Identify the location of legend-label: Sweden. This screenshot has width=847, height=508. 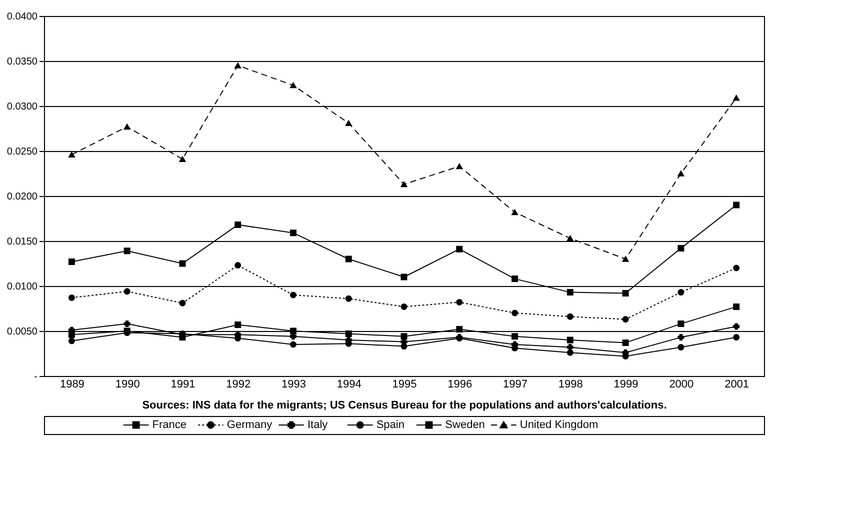
(465, 425).